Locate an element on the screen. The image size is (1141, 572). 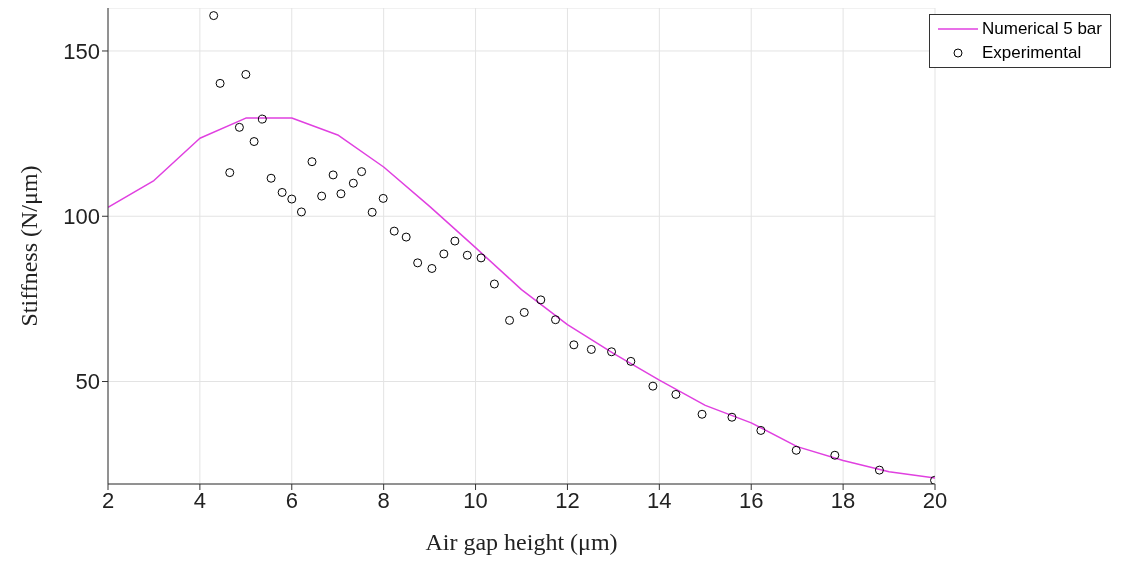
x-tick-label: 14 is located at coordinates (659, 500).